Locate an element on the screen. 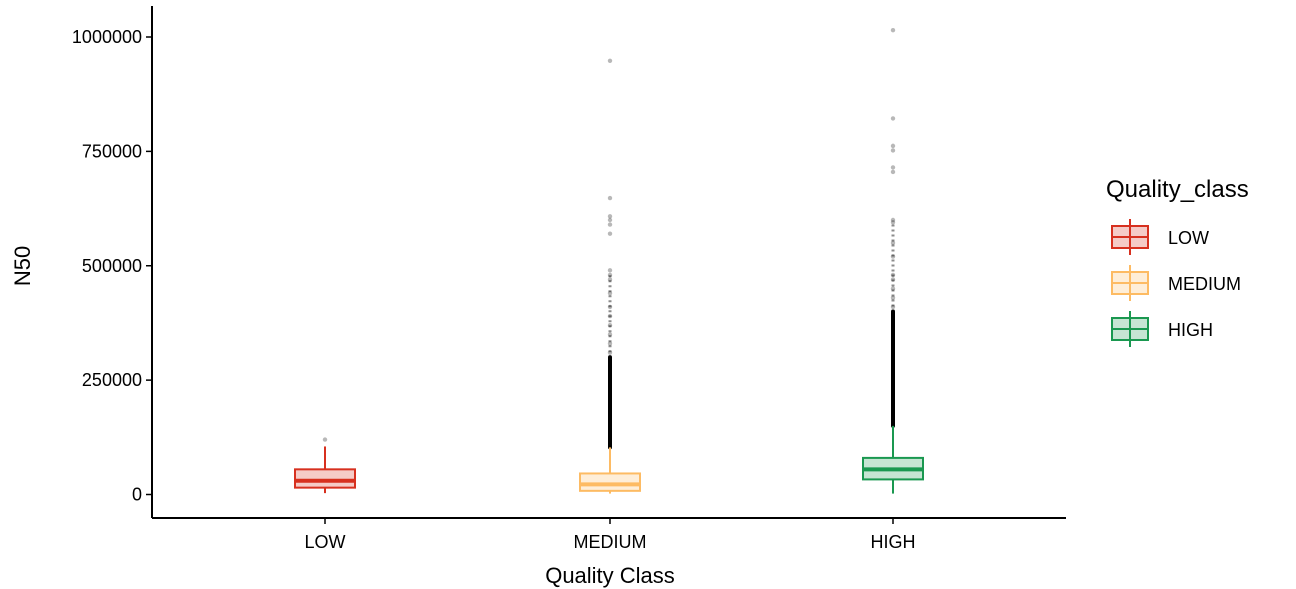  legend-label: MEDIUM is located at coordinates (1204, 284).